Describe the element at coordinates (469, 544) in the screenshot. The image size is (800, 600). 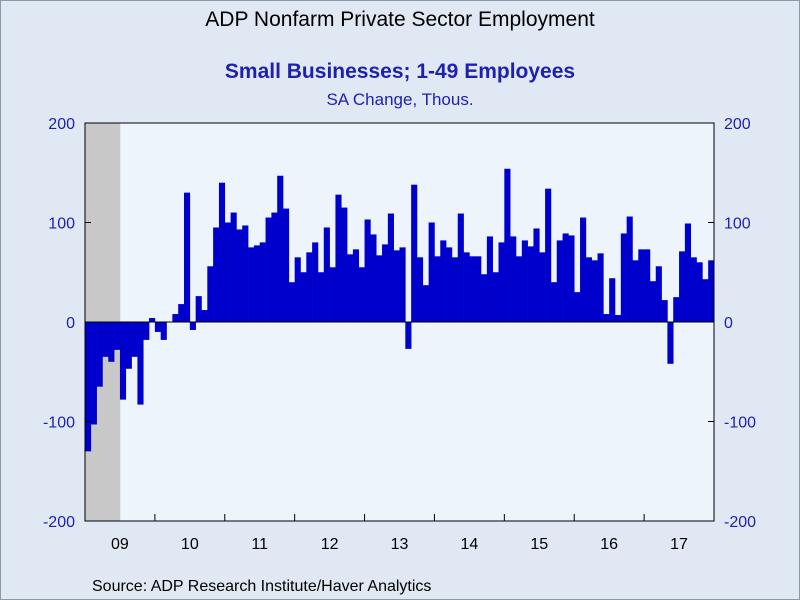
I see `x-tick-label: 14` at that location.